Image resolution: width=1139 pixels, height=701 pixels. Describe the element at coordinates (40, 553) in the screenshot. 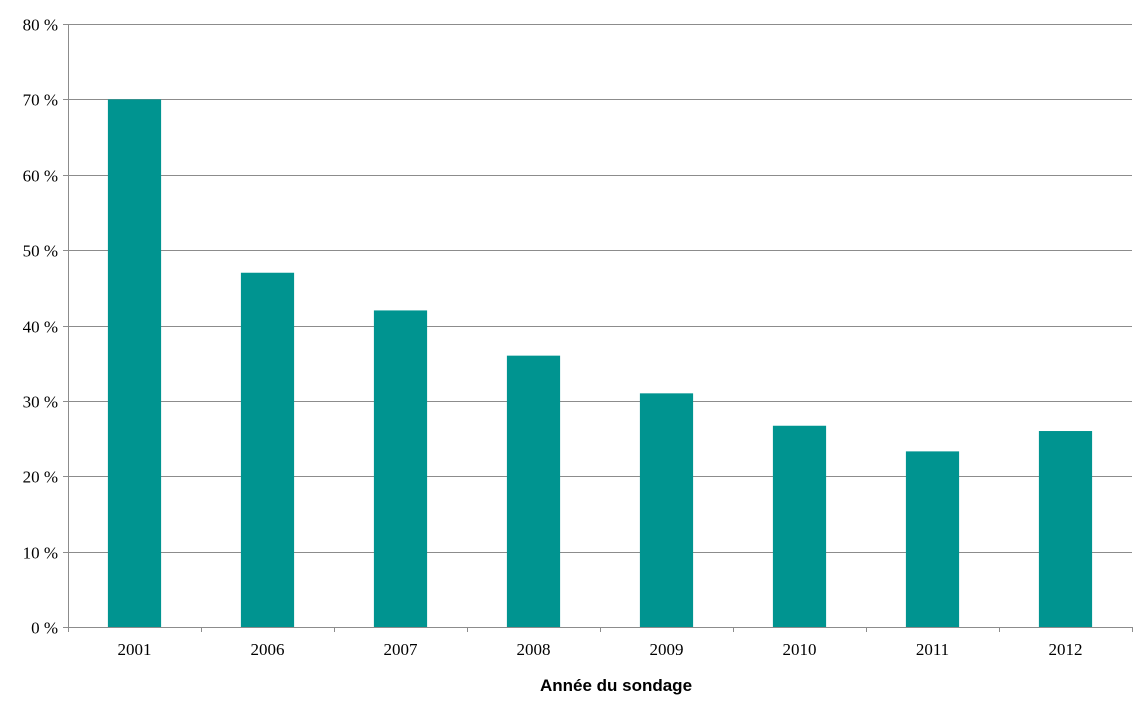

I see `y-tick-label: 10 %` at that location.